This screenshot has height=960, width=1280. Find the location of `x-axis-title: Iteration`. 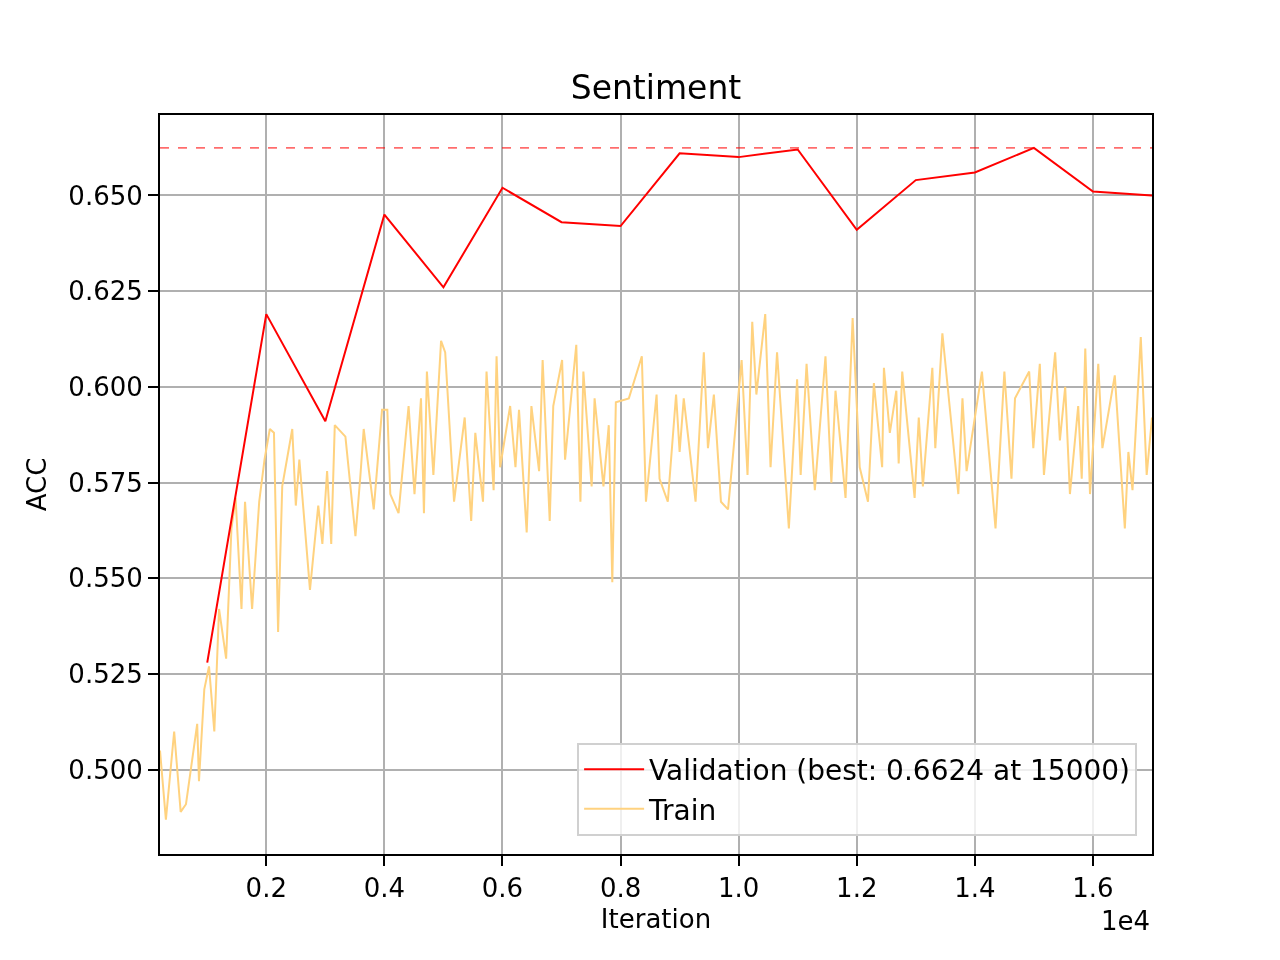

x-axis-title: Iteration is located at coordinates (656, 919).